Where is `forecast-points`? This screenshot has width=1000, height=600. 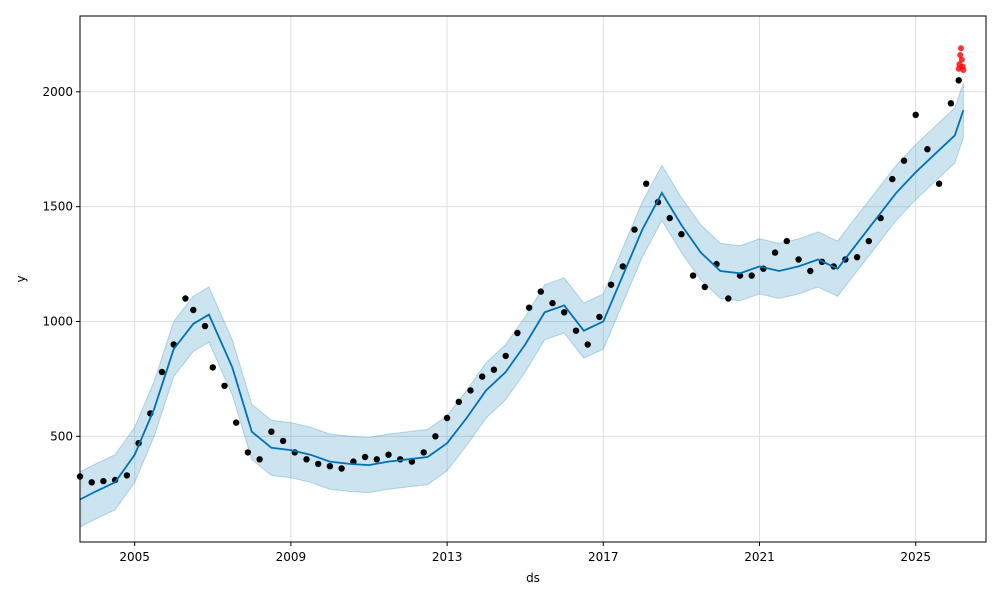 forecast-points is located at coordinates (961, 59).